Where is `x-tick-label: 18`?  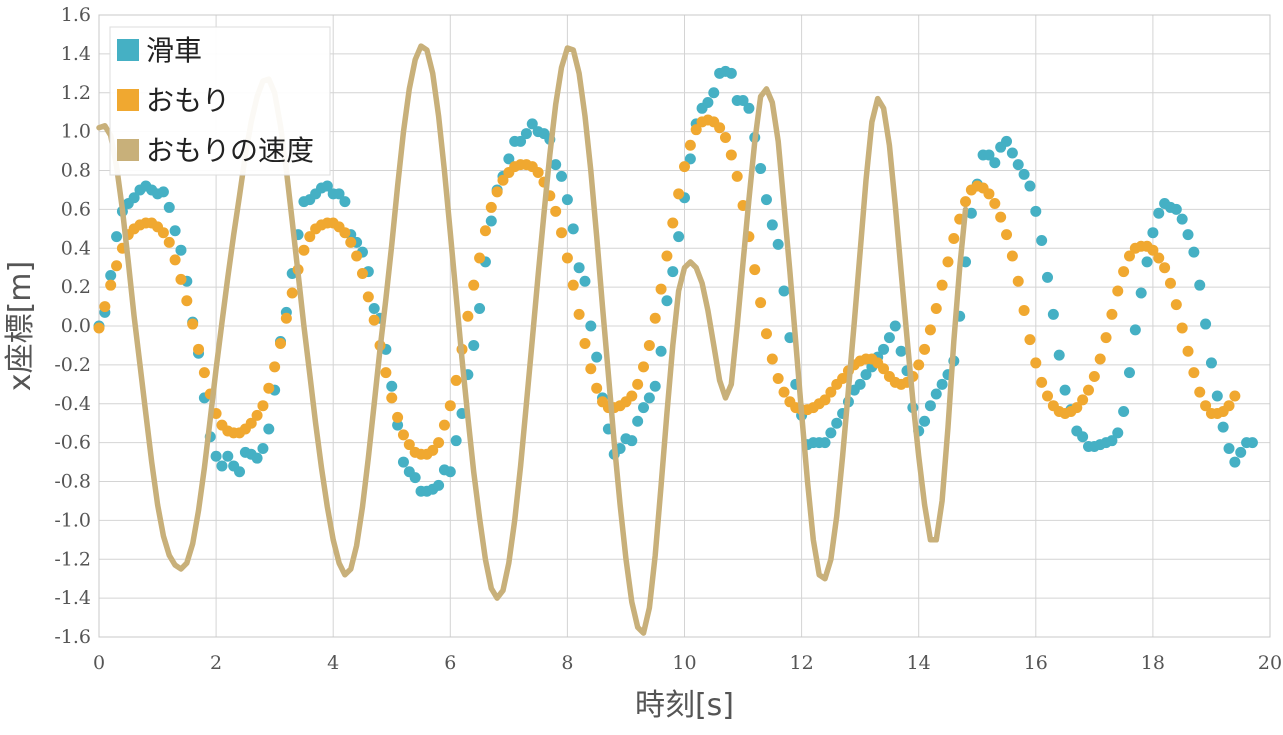 x-tick-label: 18 is located at coordinates (1153, 663).